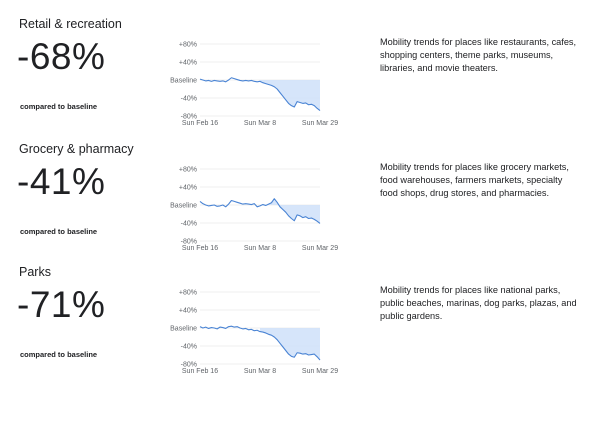 This screenshot has width=600, height=427. Describe the element at coordinates (35, 272) in the screenshot. I see `category-title: Parks` at that location.